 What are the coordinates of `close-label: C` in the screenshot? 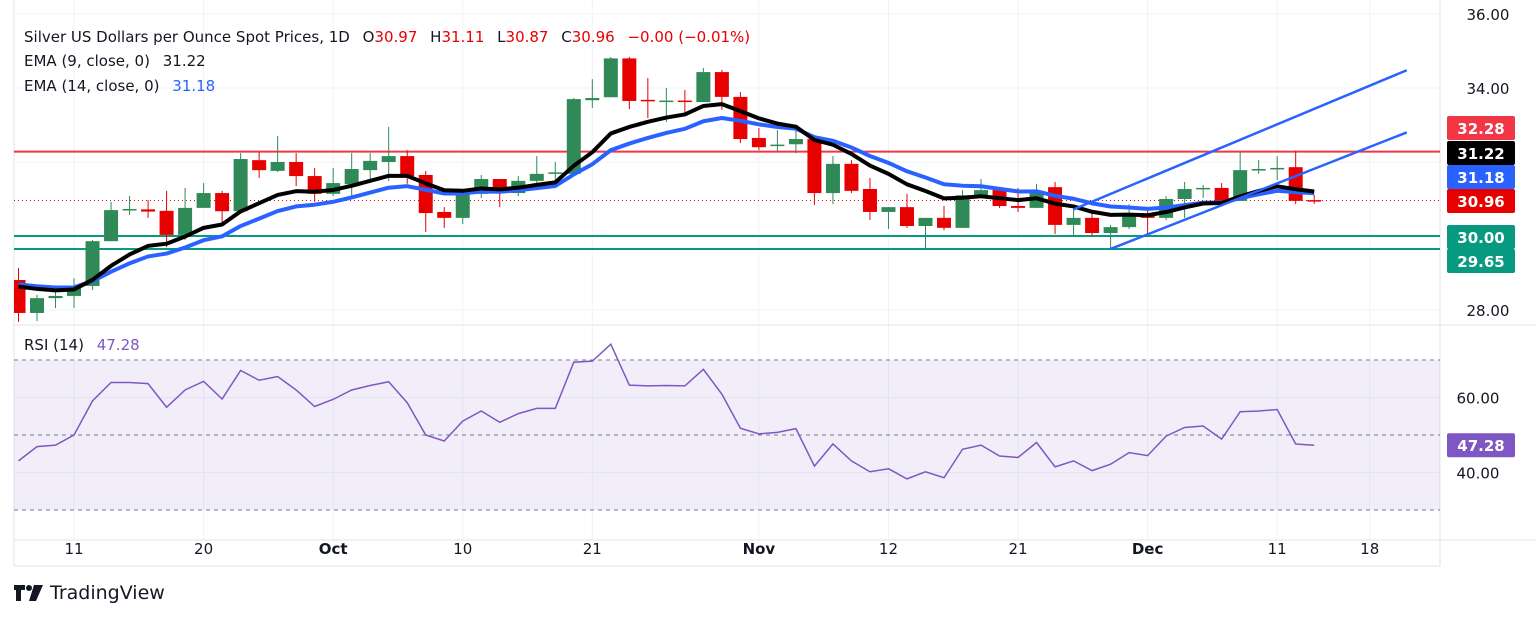 It's located at (566, 37).